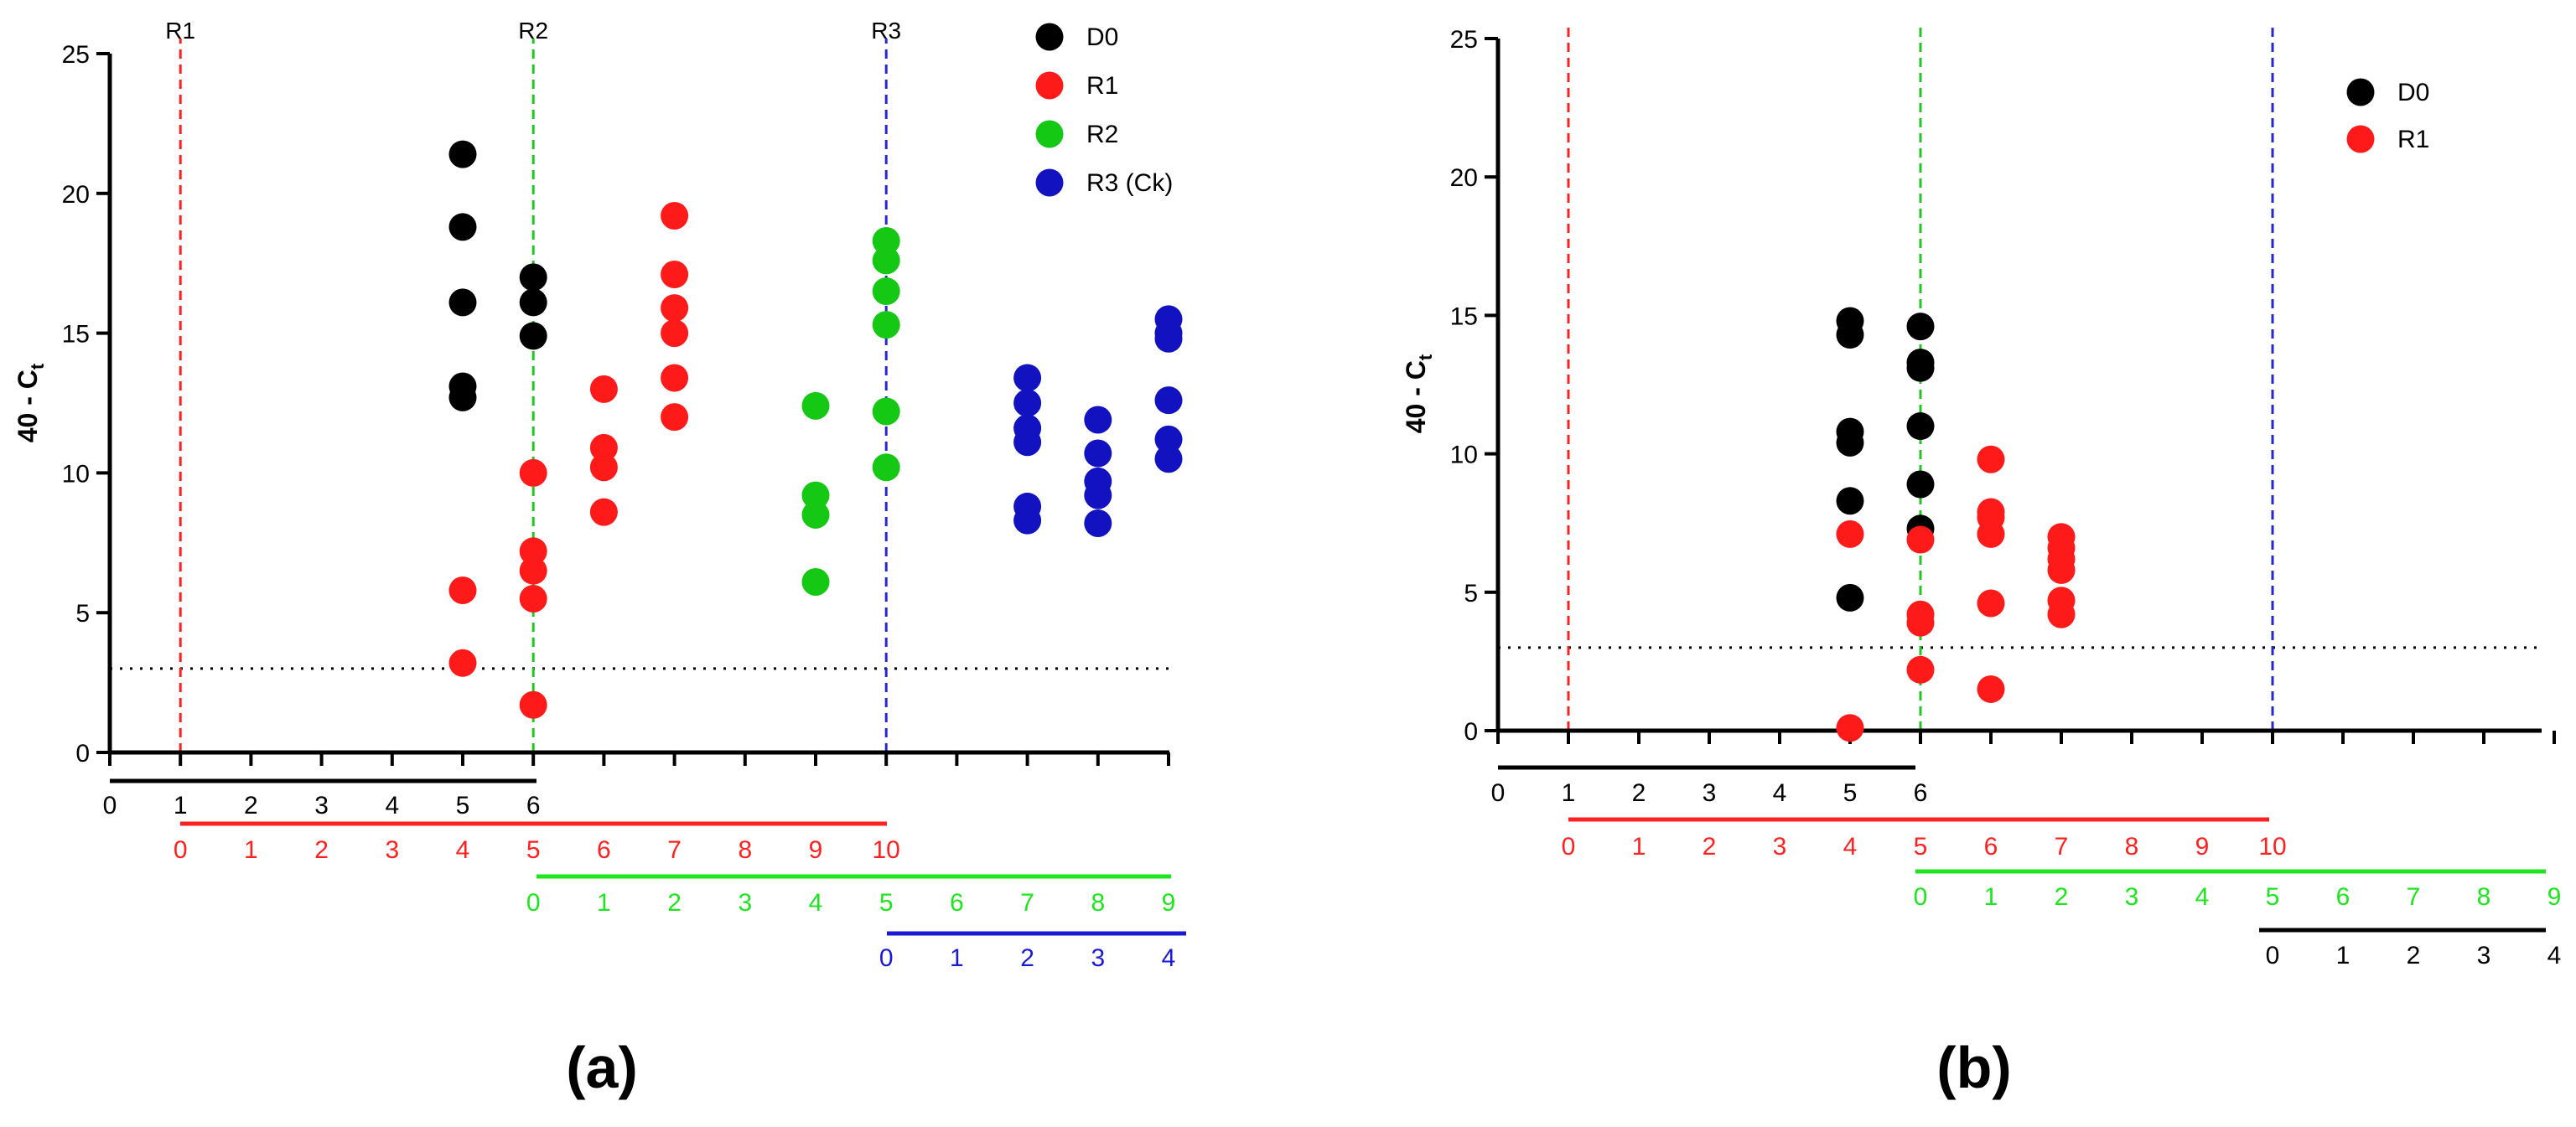 The width and height of the screenshot is (2576, 1127). Describe the element at coordinates (76, 335) in the screenshot. I see `pa-y-tick-label: 15` at that location.